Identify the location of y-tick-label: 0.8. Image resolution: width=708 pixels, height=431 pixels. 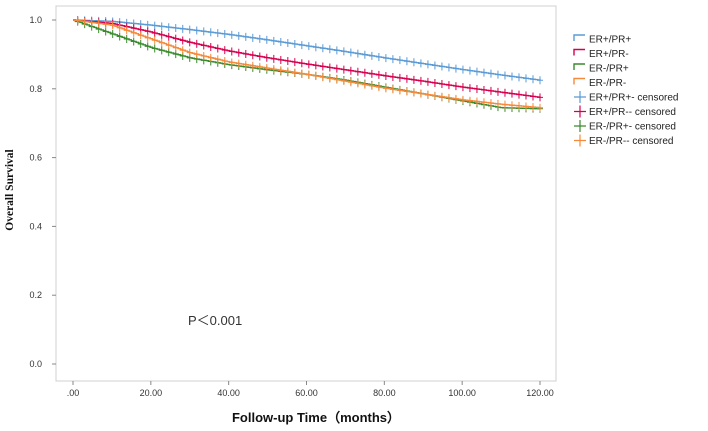
(35, 89).